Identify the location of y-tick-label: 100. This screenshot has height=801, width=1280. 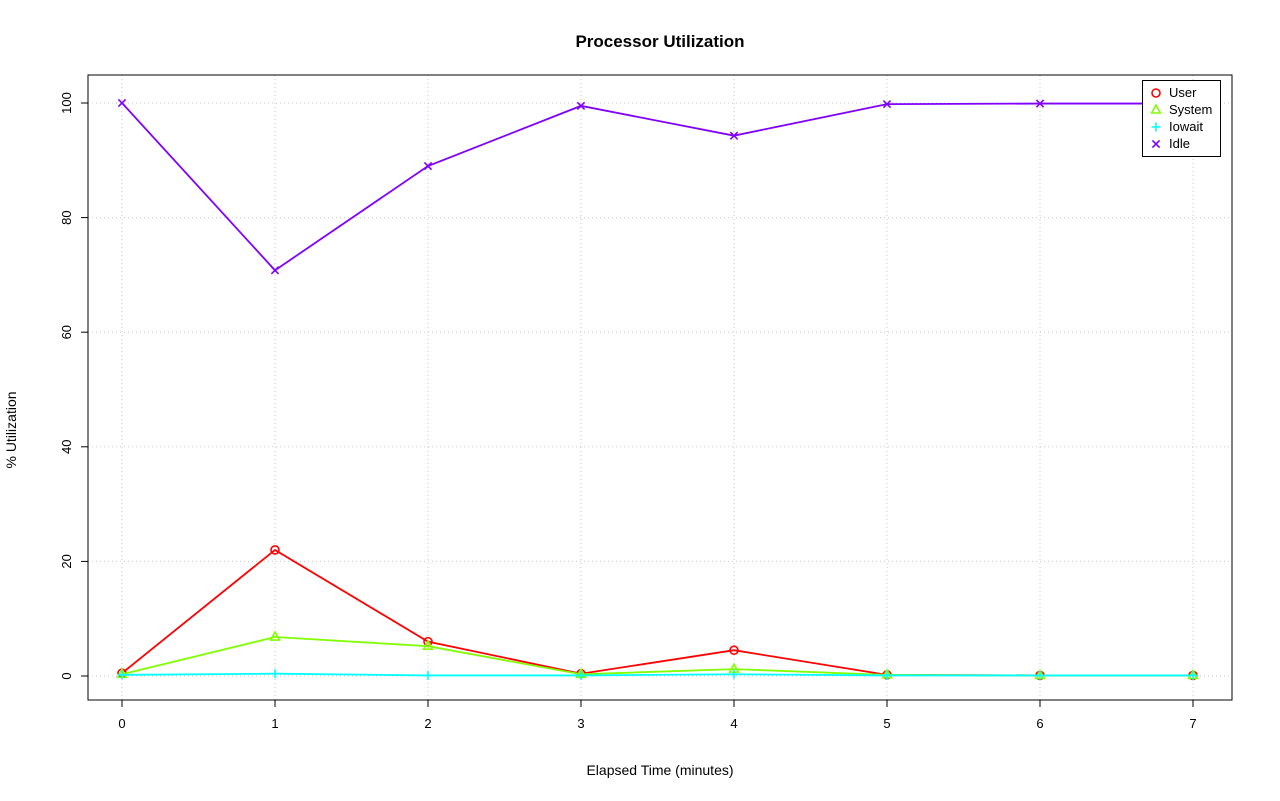
(66, 103).